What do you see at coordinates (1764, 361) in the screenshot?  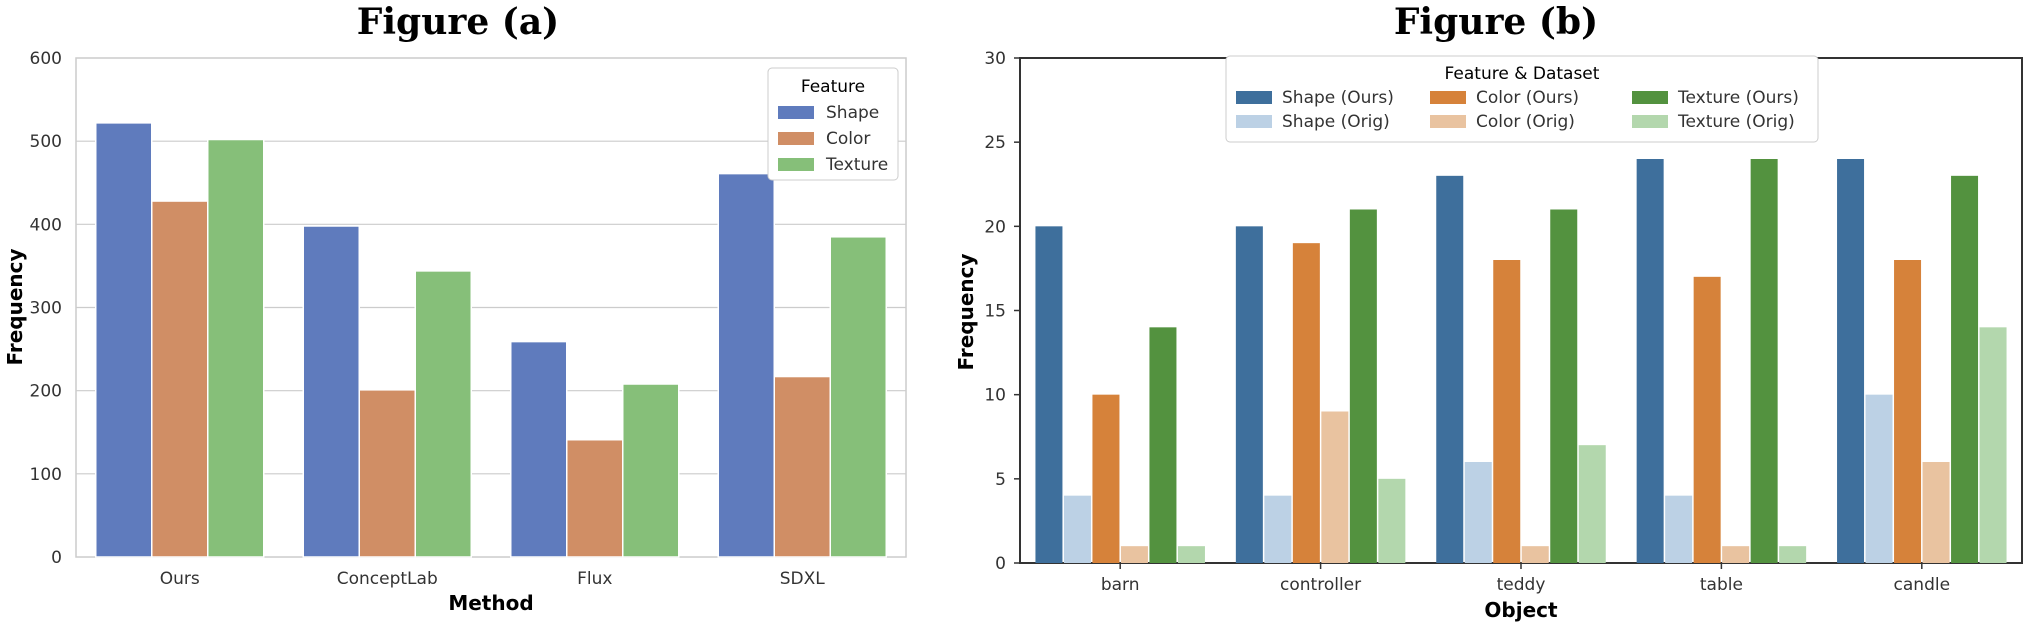 I see `chart-b-bar-texture-ours-table` at bounding box center [1764, 361].